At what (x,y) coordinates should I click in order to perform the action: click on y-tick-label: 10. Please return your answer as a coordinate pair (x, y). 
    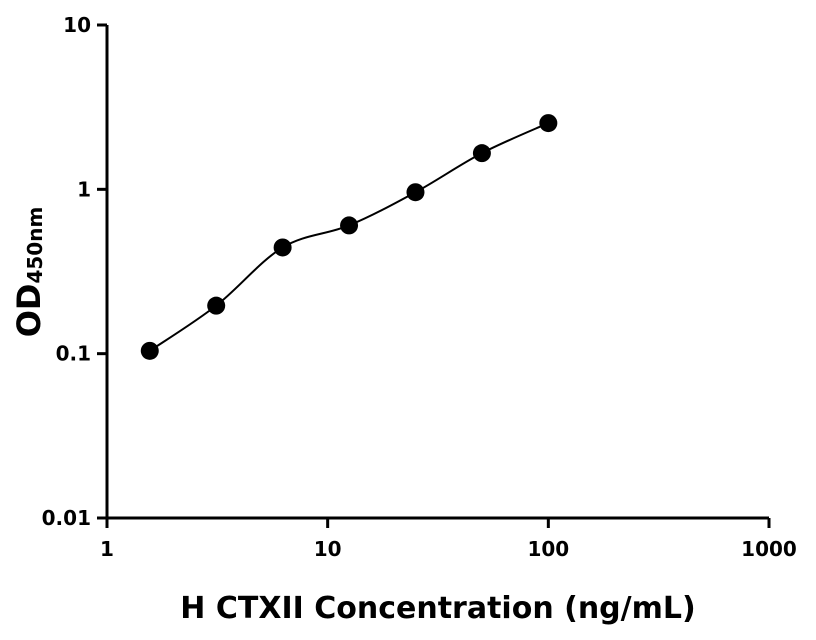
    Looking at the image, I should click on (77, 25).